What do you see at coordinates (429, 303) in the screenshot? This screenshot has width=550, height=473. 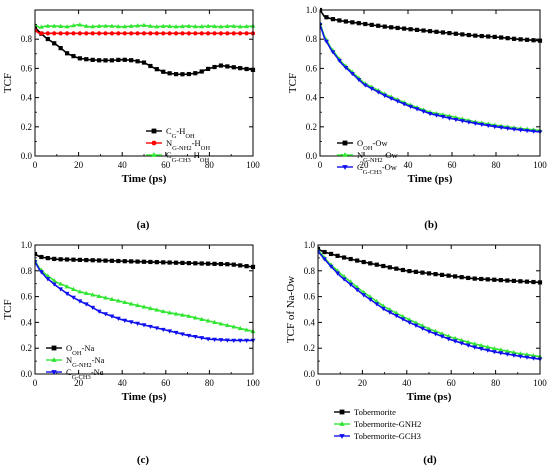 I see `series-line` at bounding box center [429, 303].